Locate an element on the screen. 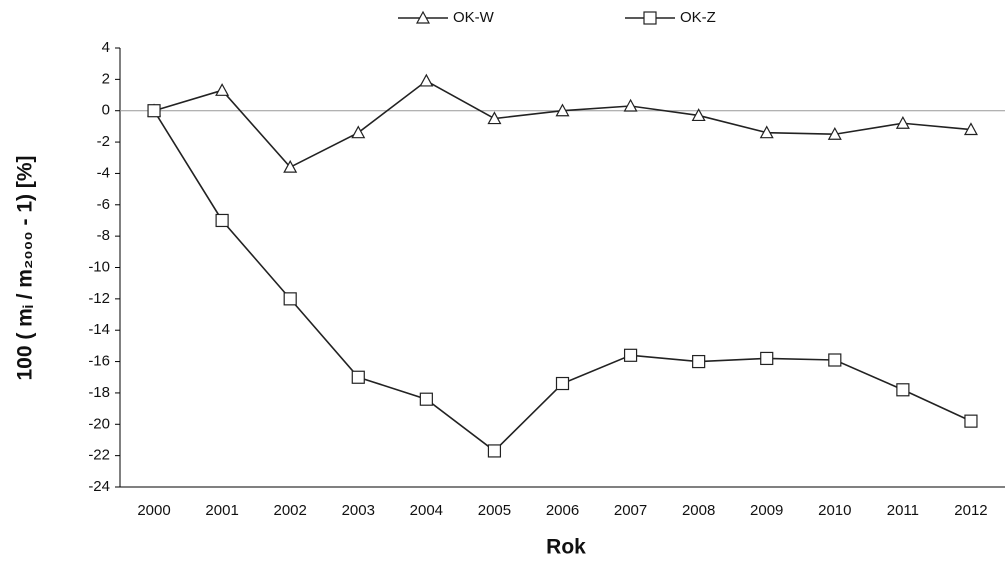 This screenshot has width=1006, height=562. y-tick-label: 4 is located at coordinates (106, 47).